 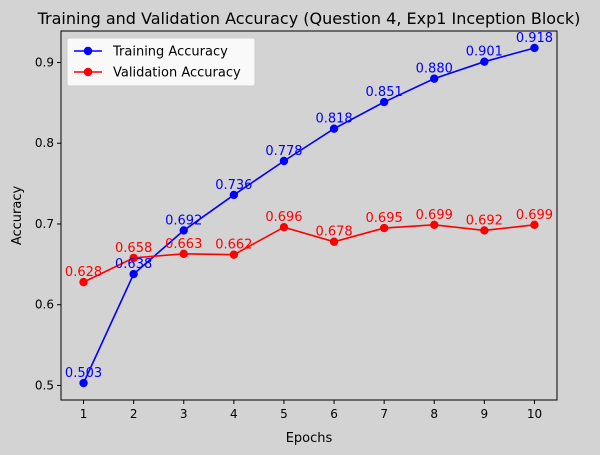 I want to click on x-axis-title: Epochs, so click(x=309, y=438).